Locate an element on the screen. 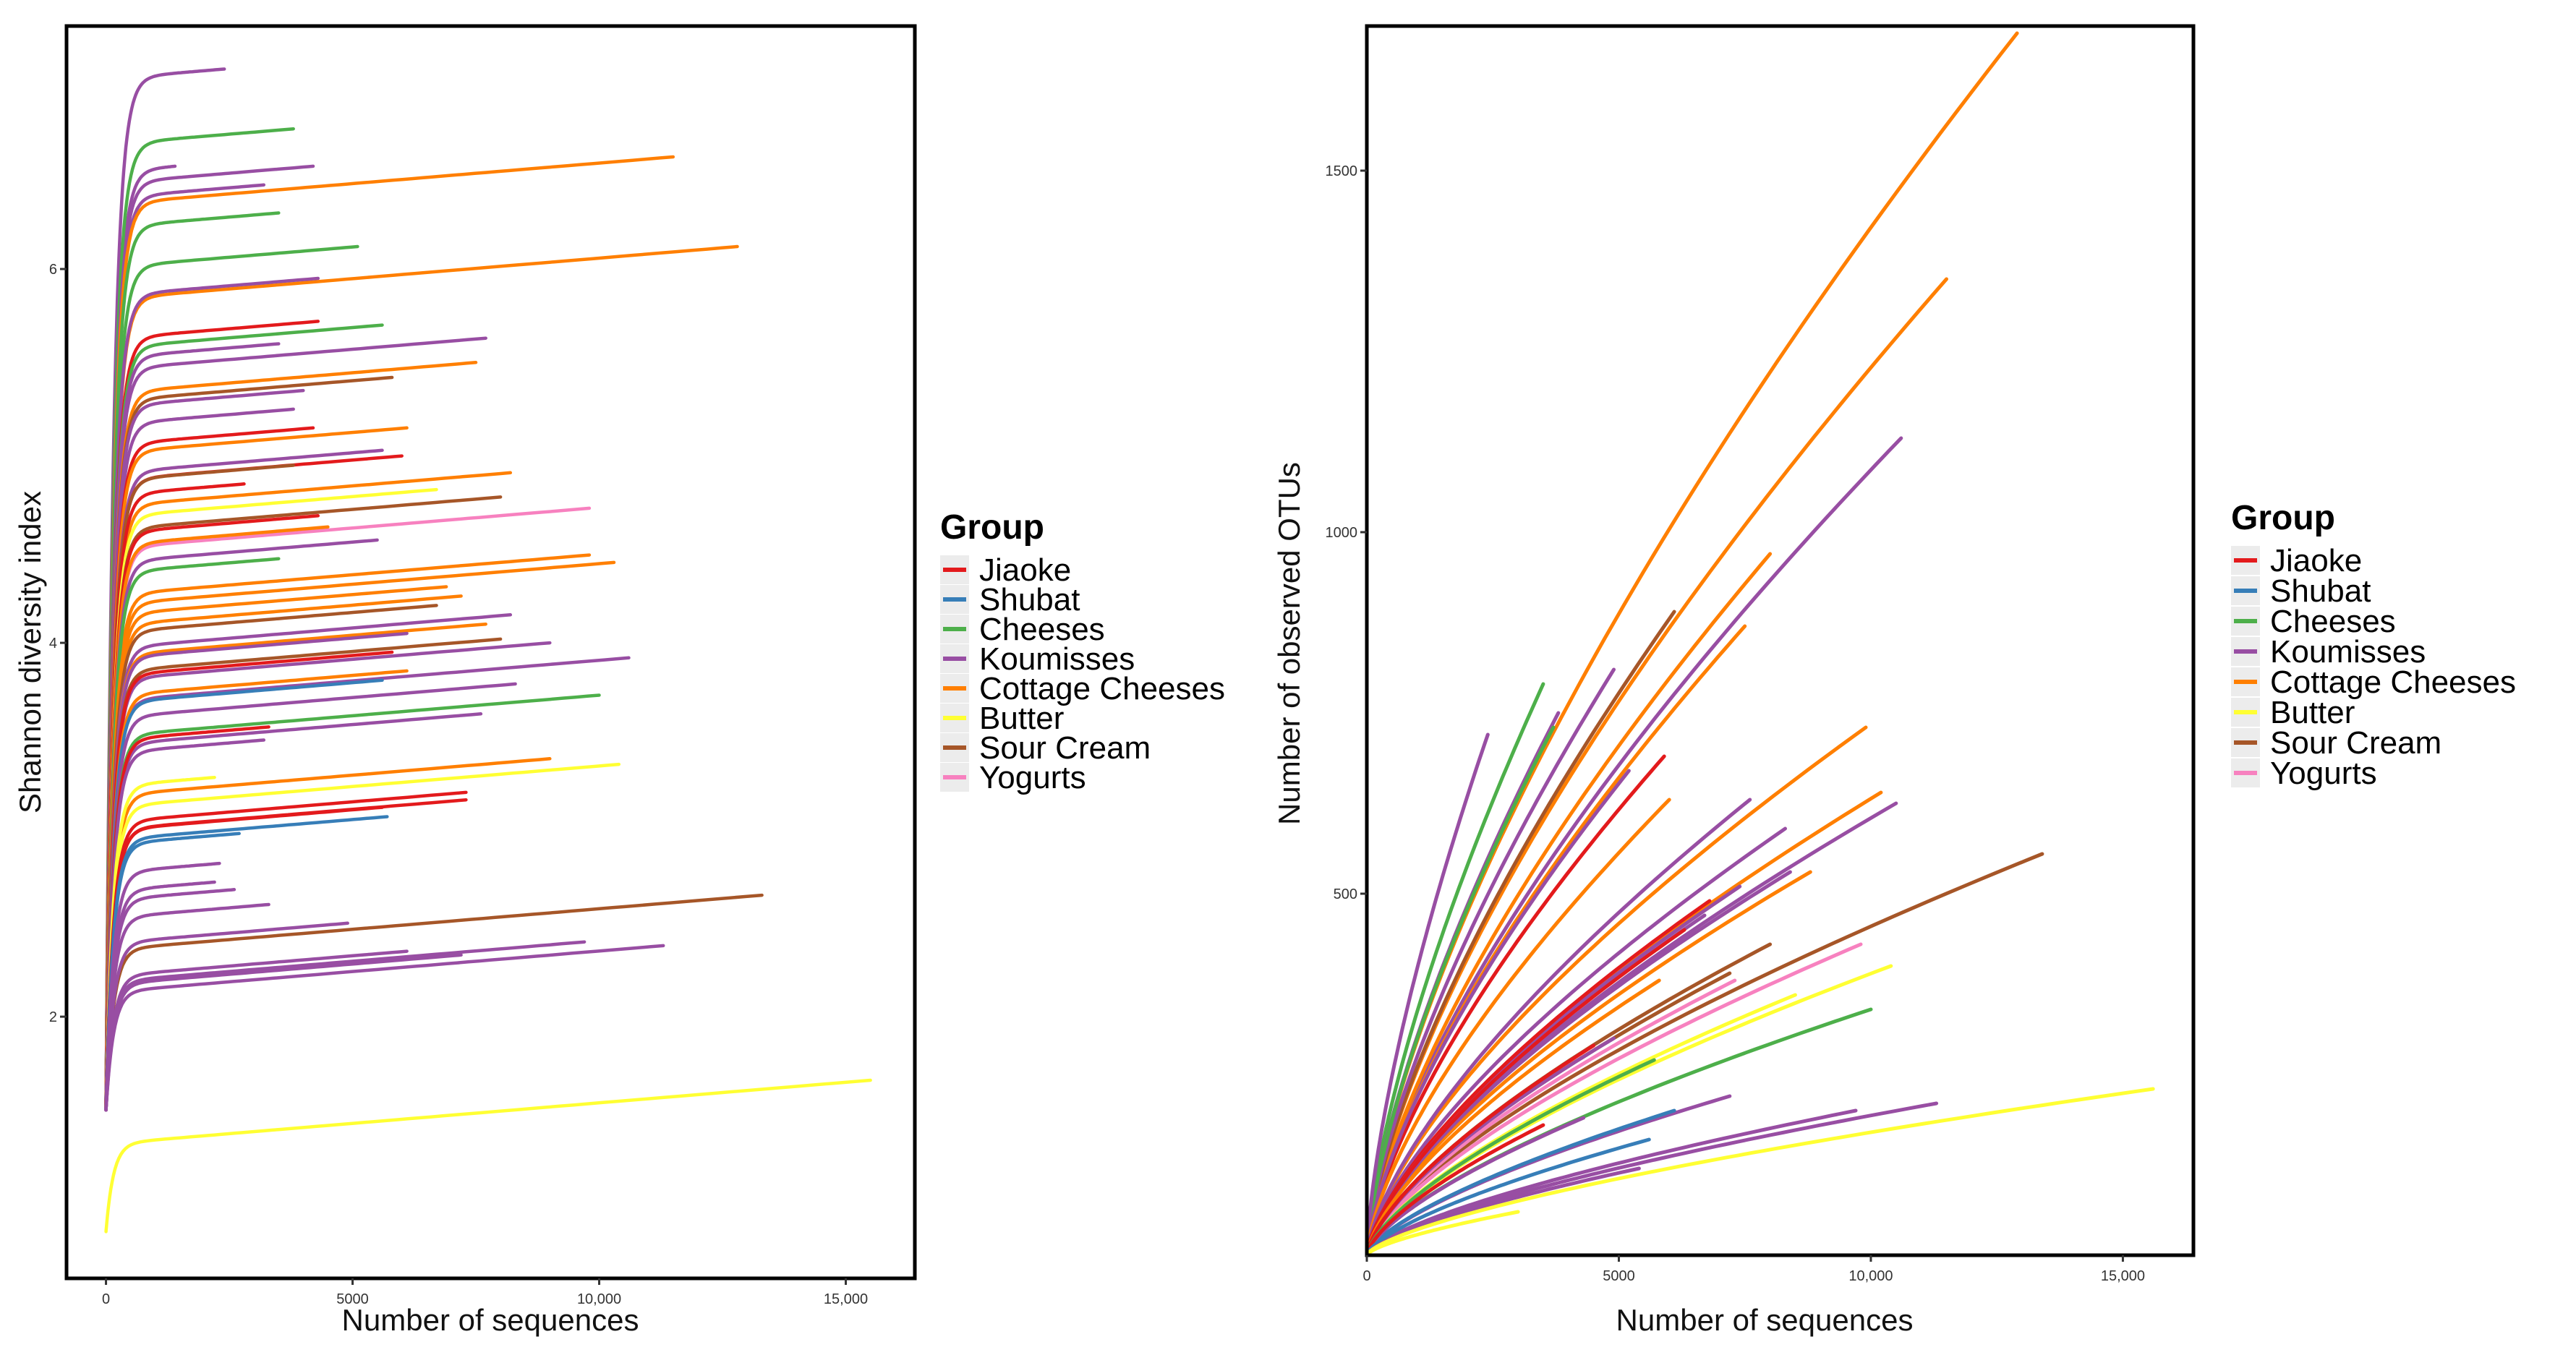  shannon-x-axis-title: Number of sequences is located at coordinates (490, 1320).